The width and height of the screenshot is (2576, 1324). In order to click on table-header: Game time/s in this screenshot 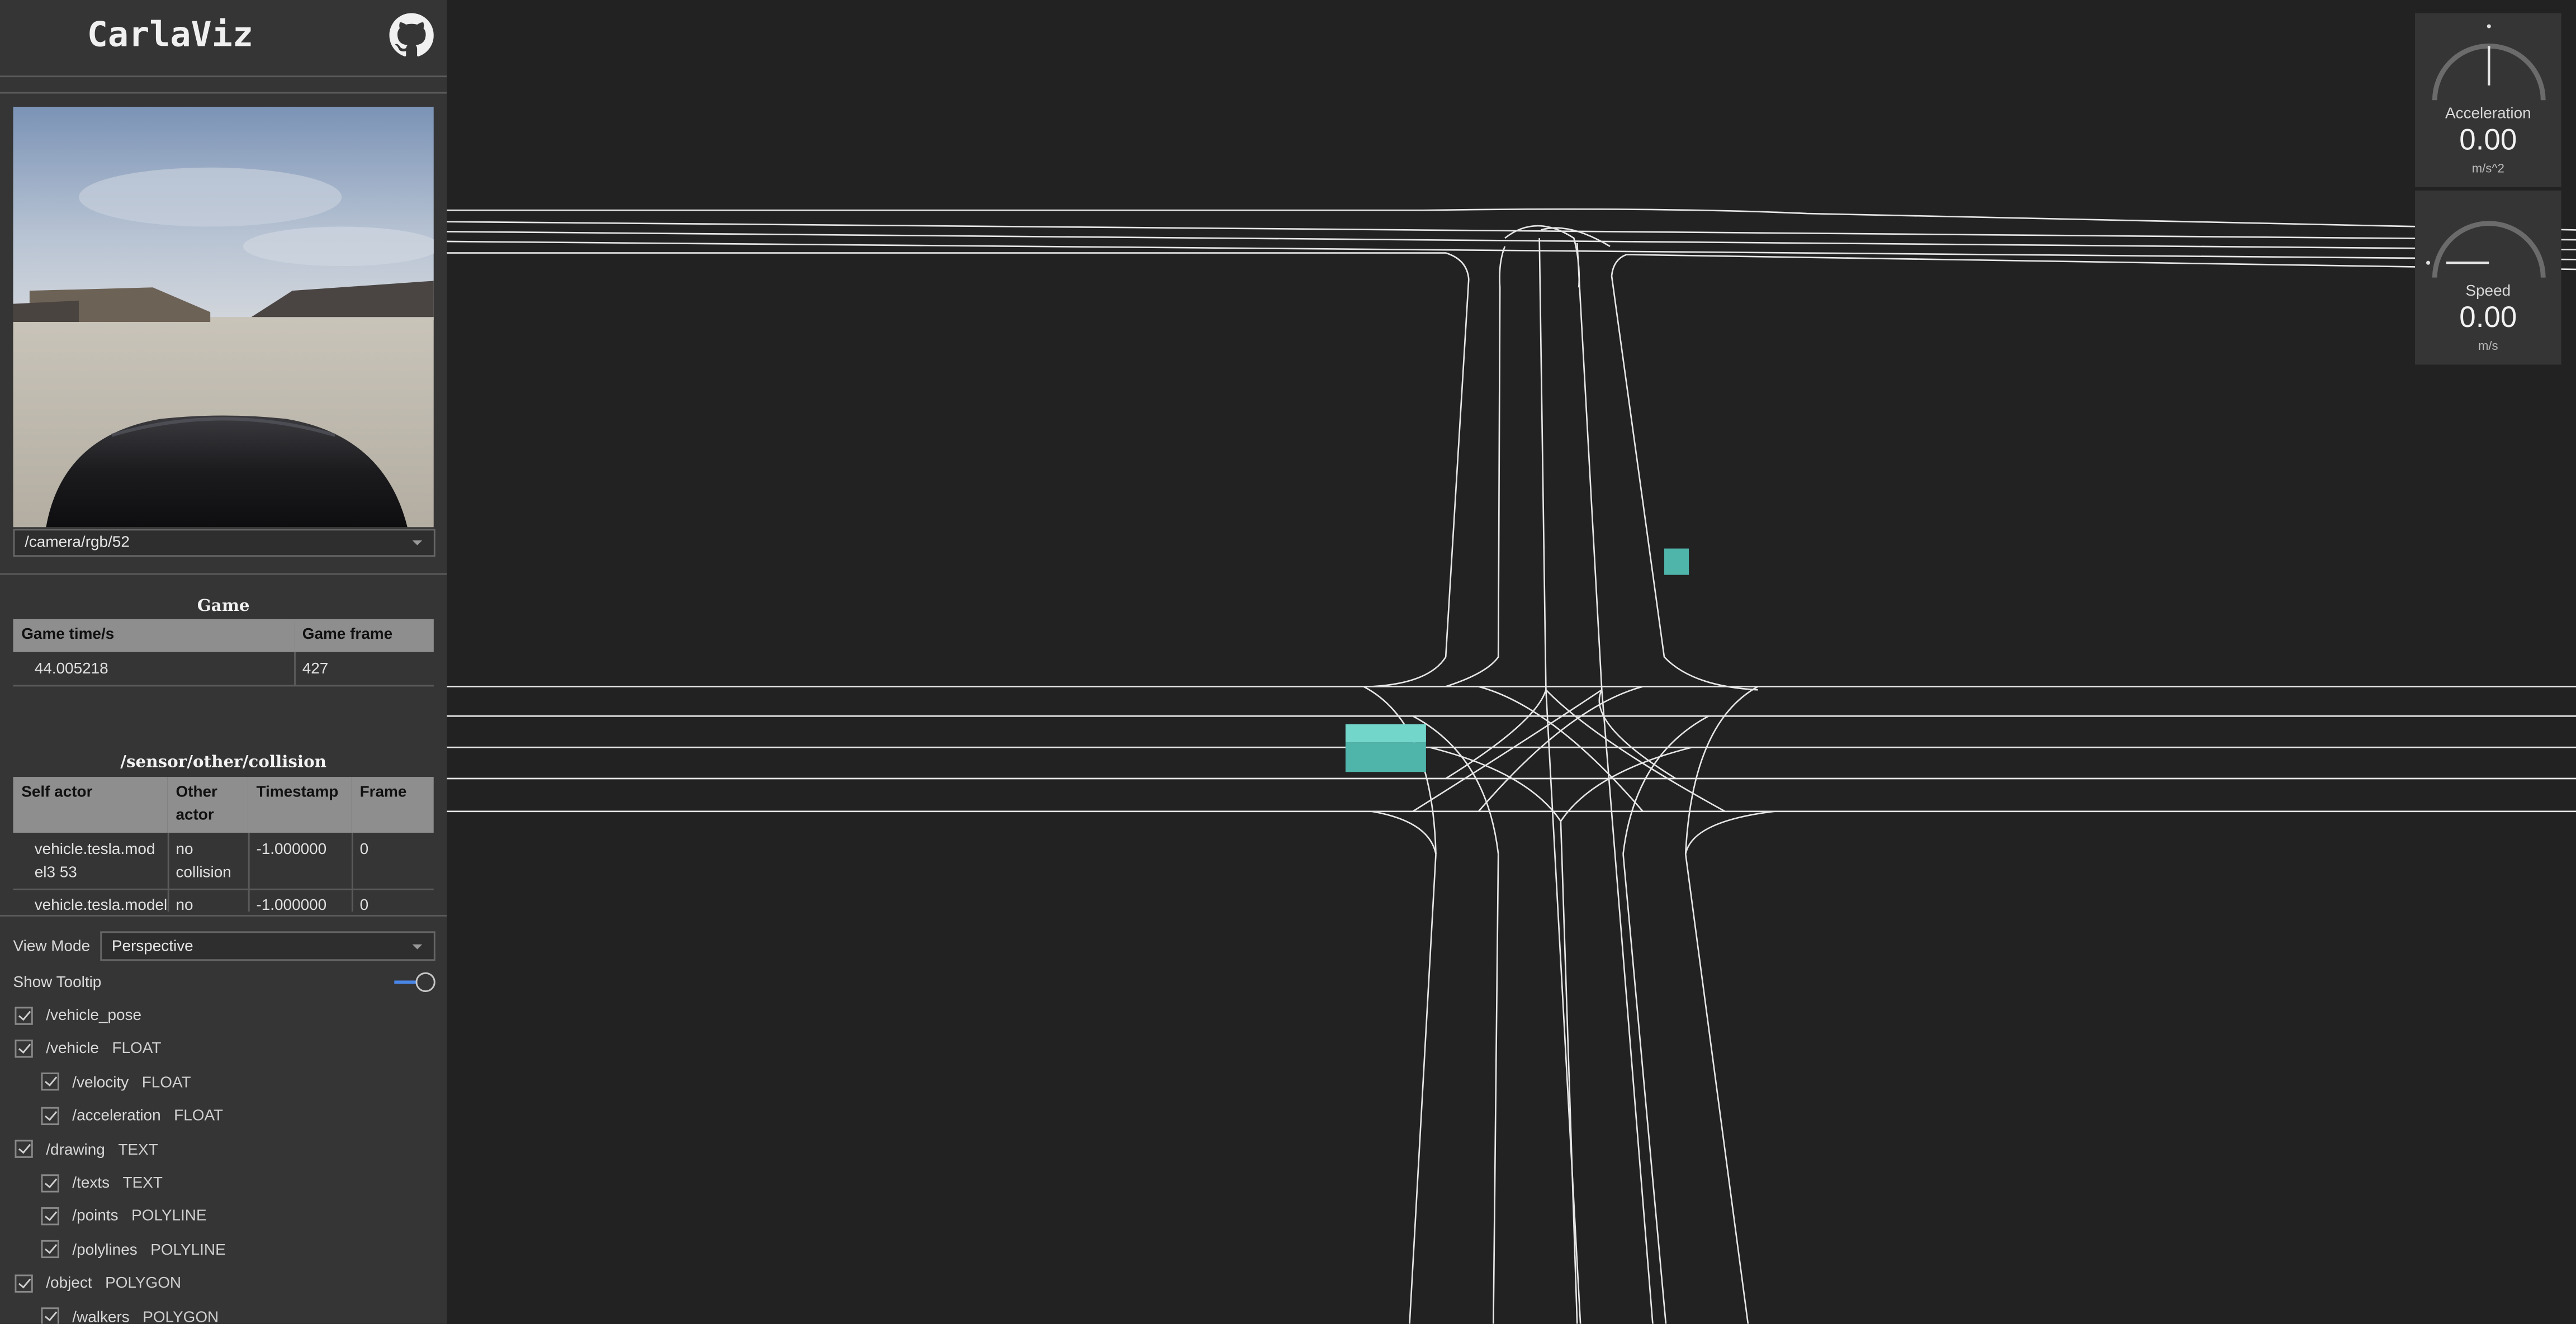, I will do `click(154, 635)`.